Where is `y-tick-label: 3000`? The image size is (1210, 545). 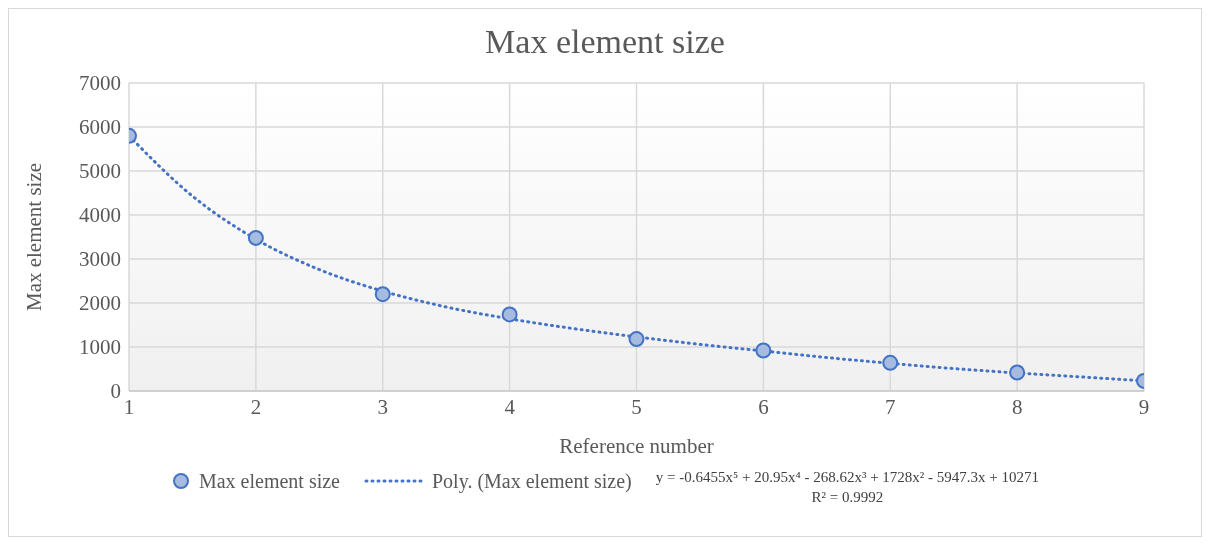
y-tick-label: 3000 is located at coordinates (100, 259).